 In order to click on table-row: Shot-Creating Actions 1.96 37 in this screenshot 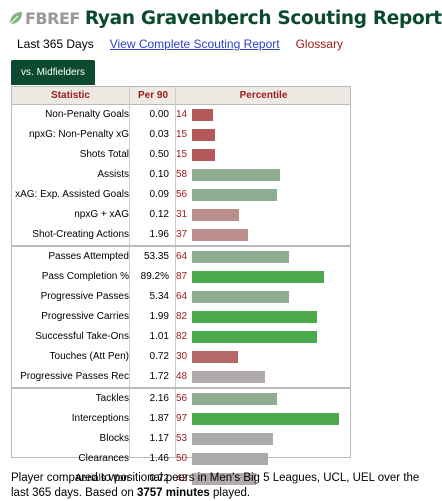, I will do `click(181, 235)`.